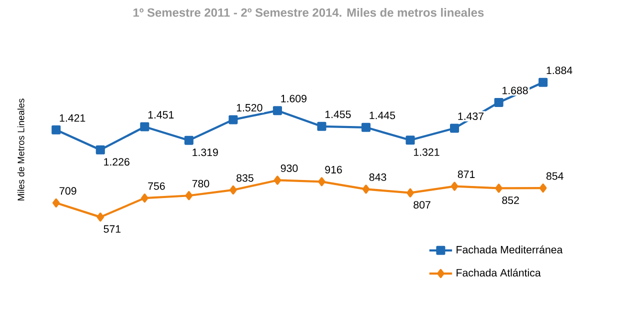  Describe the element at coordinates (377, 177) in the screenshot. I see `data-label: 843` at that location.